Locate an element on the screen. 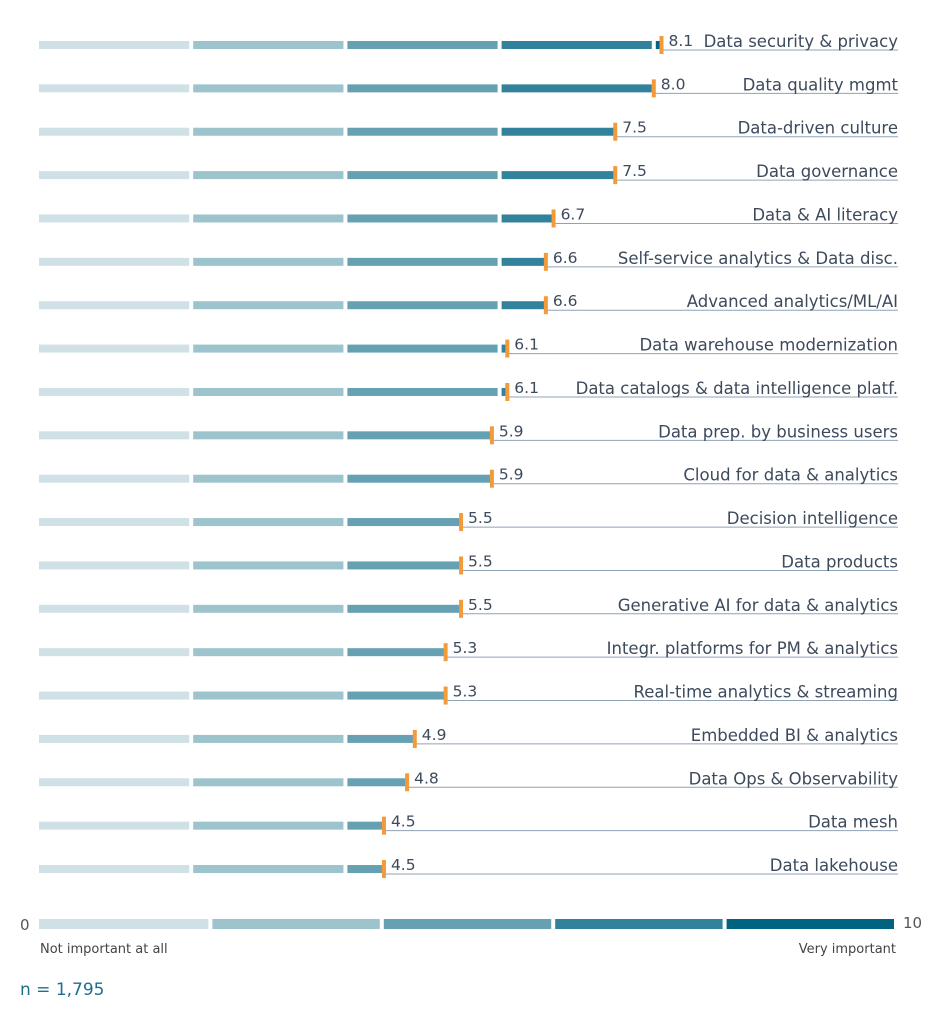  category-label: Embedded BI & analytics is located at coordinates (794, 735).